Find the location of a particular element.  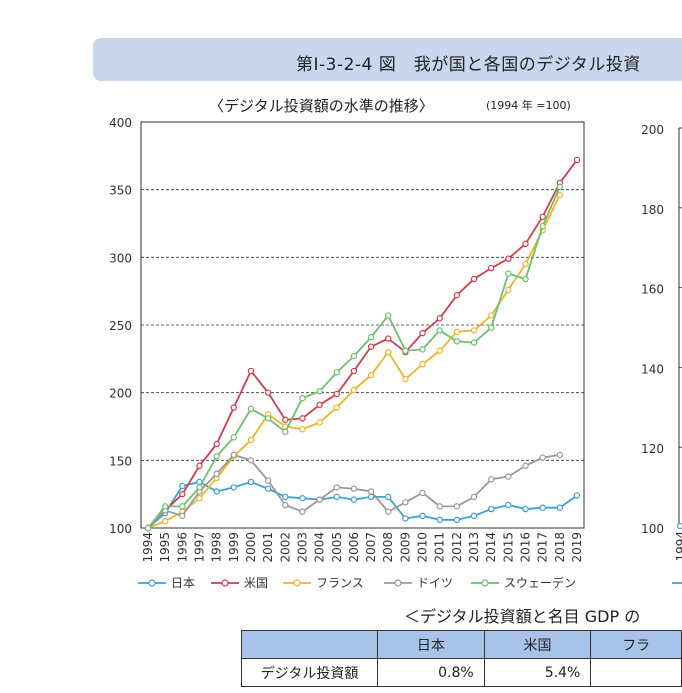

ratio-table: 日本 米国 フラ デジタル投資額 0.8% 5.4% is located at coordinates (461, 658).